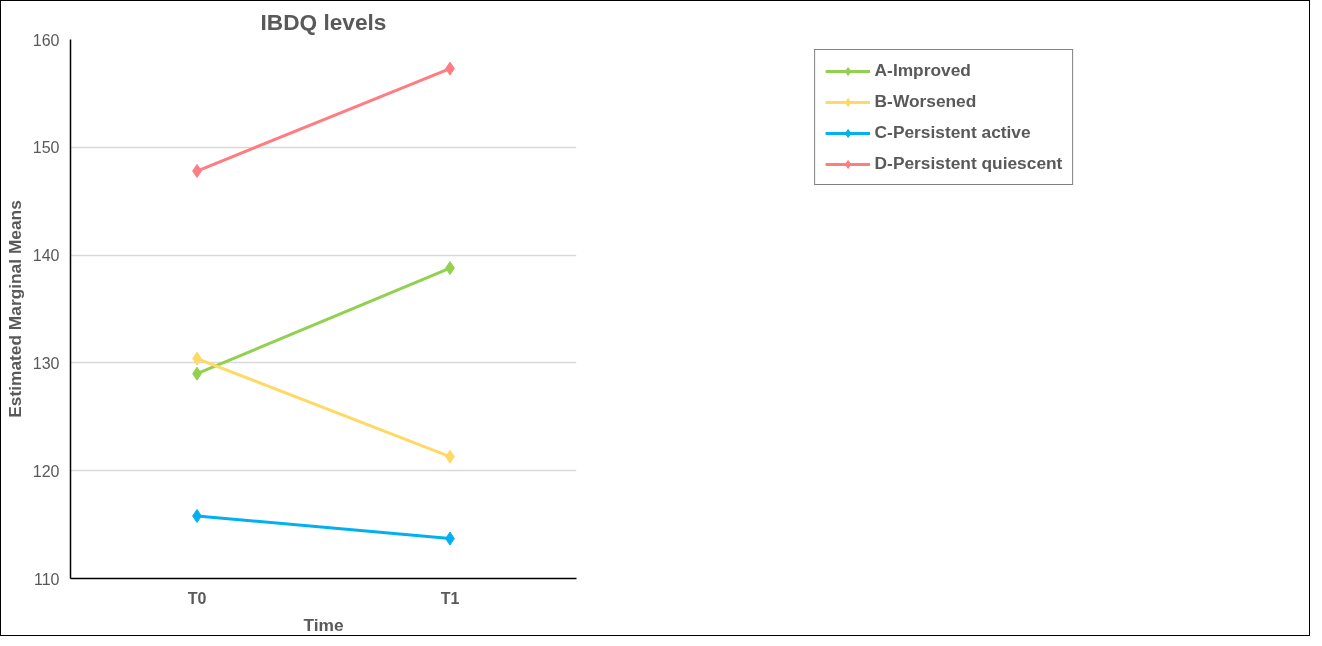  What do you see at coordinates (952, 132) in the screenshot?
I see `legend-label: C-Persistent active` at bounding box center [952, 132].